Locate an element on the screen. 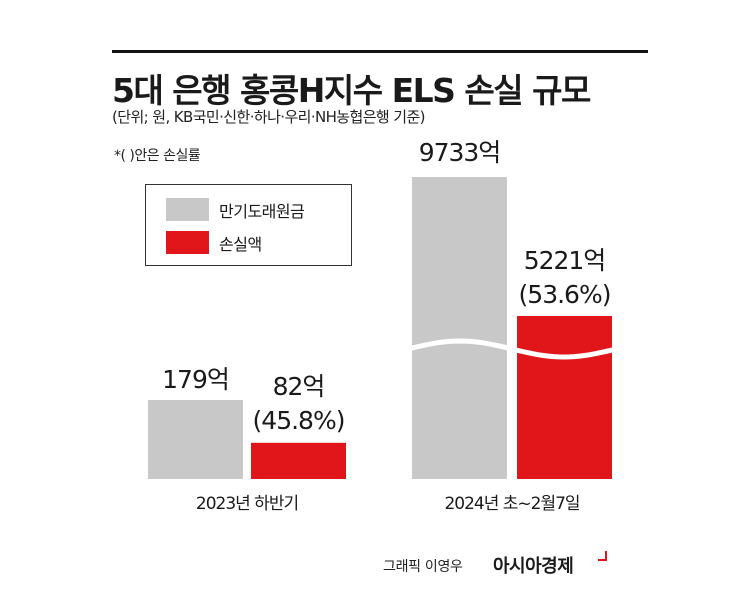  legend-swatch-principal is located at coordinates (187, 209).